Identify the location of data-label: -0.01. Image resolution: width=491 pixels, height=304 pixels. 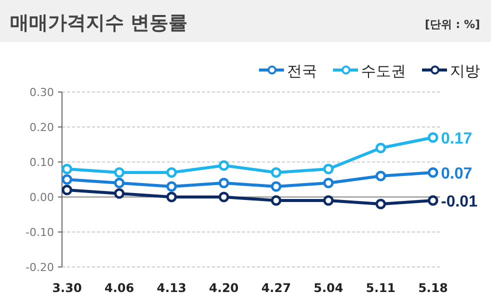
(459, 202).